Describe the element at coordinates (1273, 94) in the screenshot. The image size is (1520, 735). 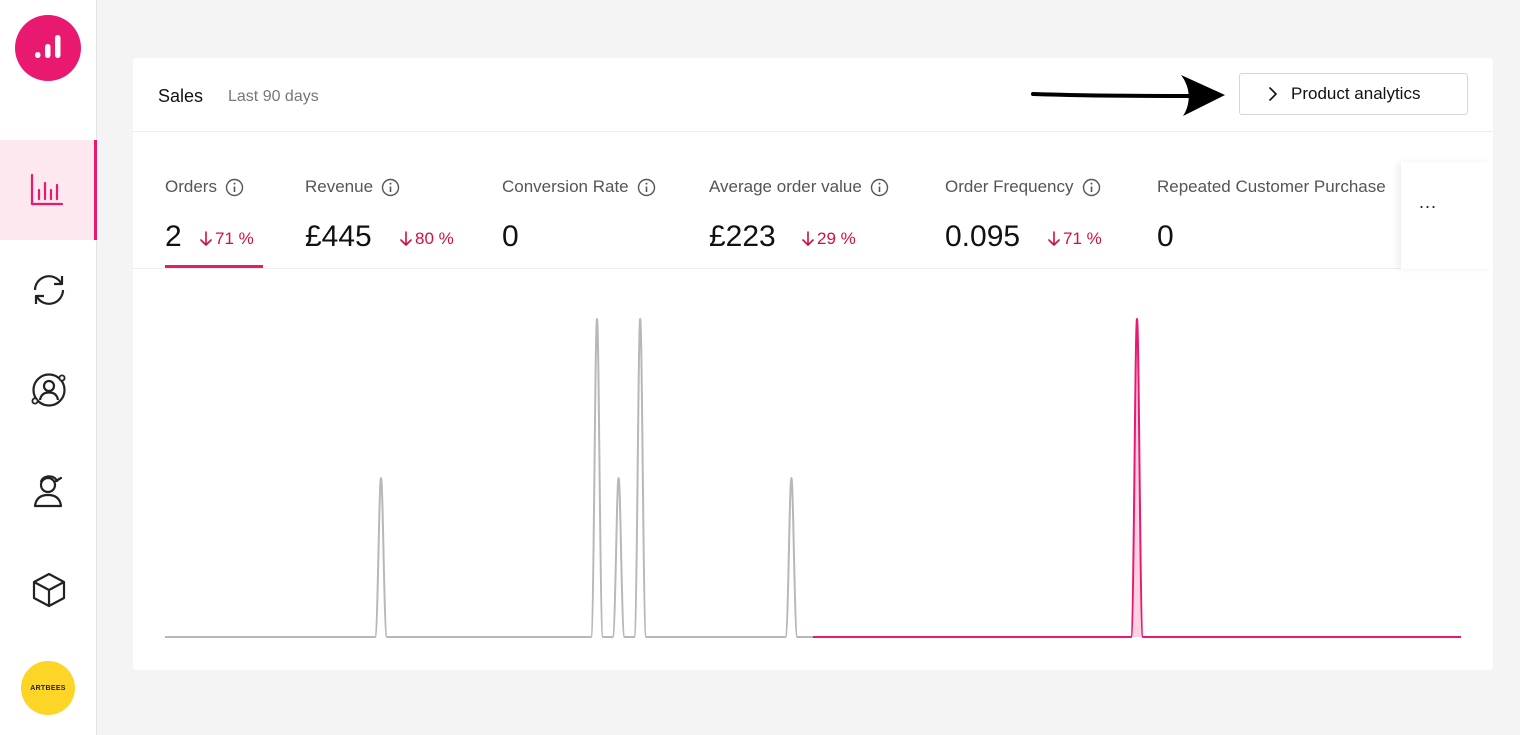
I see `chevron-right-icon` at that location.